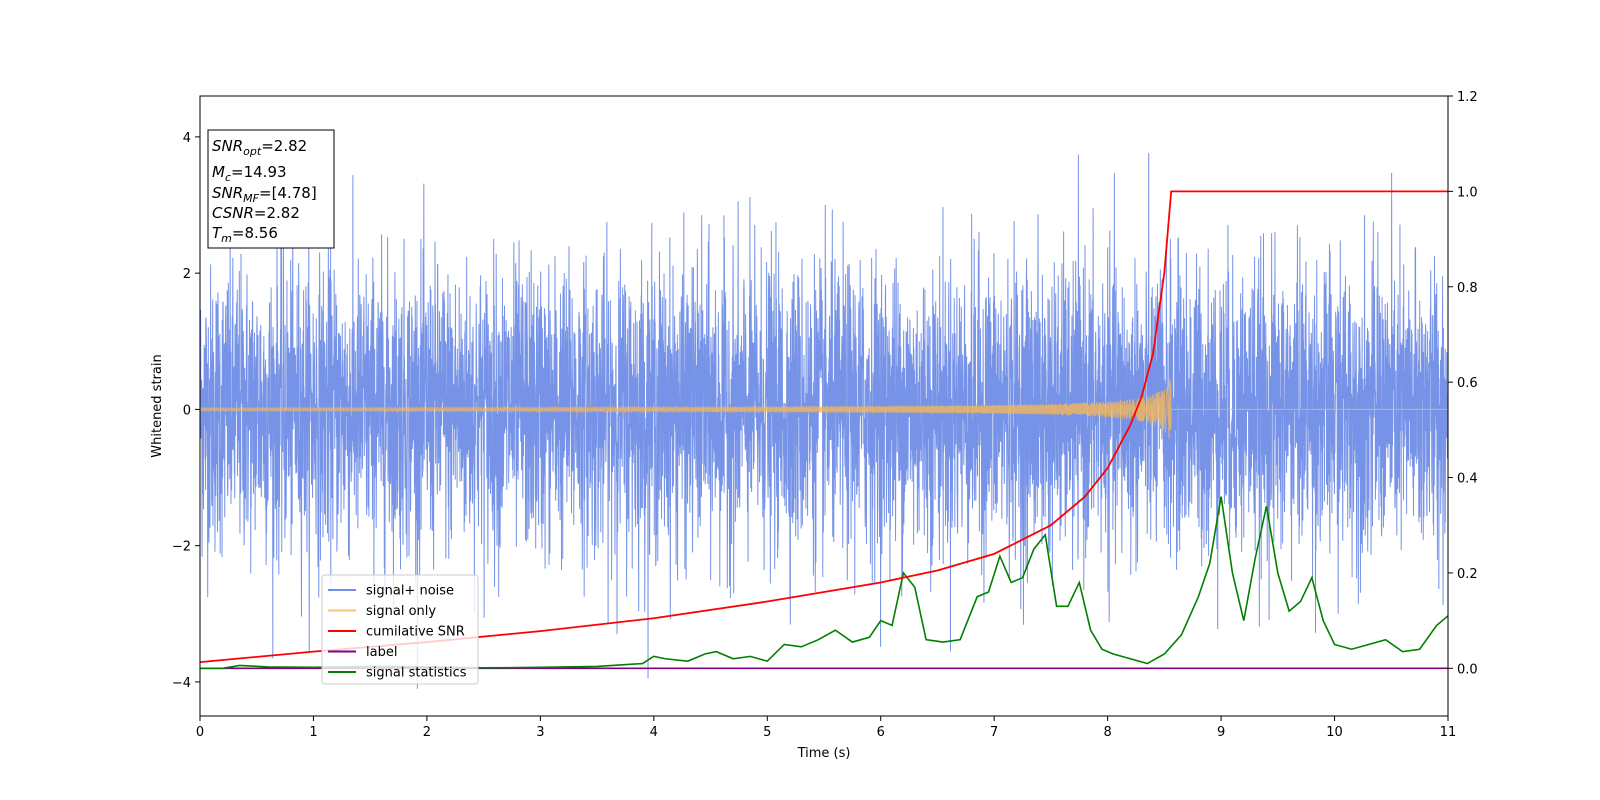  What do you see at coordinates (1448, 732) in the screenshot?
I see `x-tick-label: 11` at bounding box center [1448, 732].